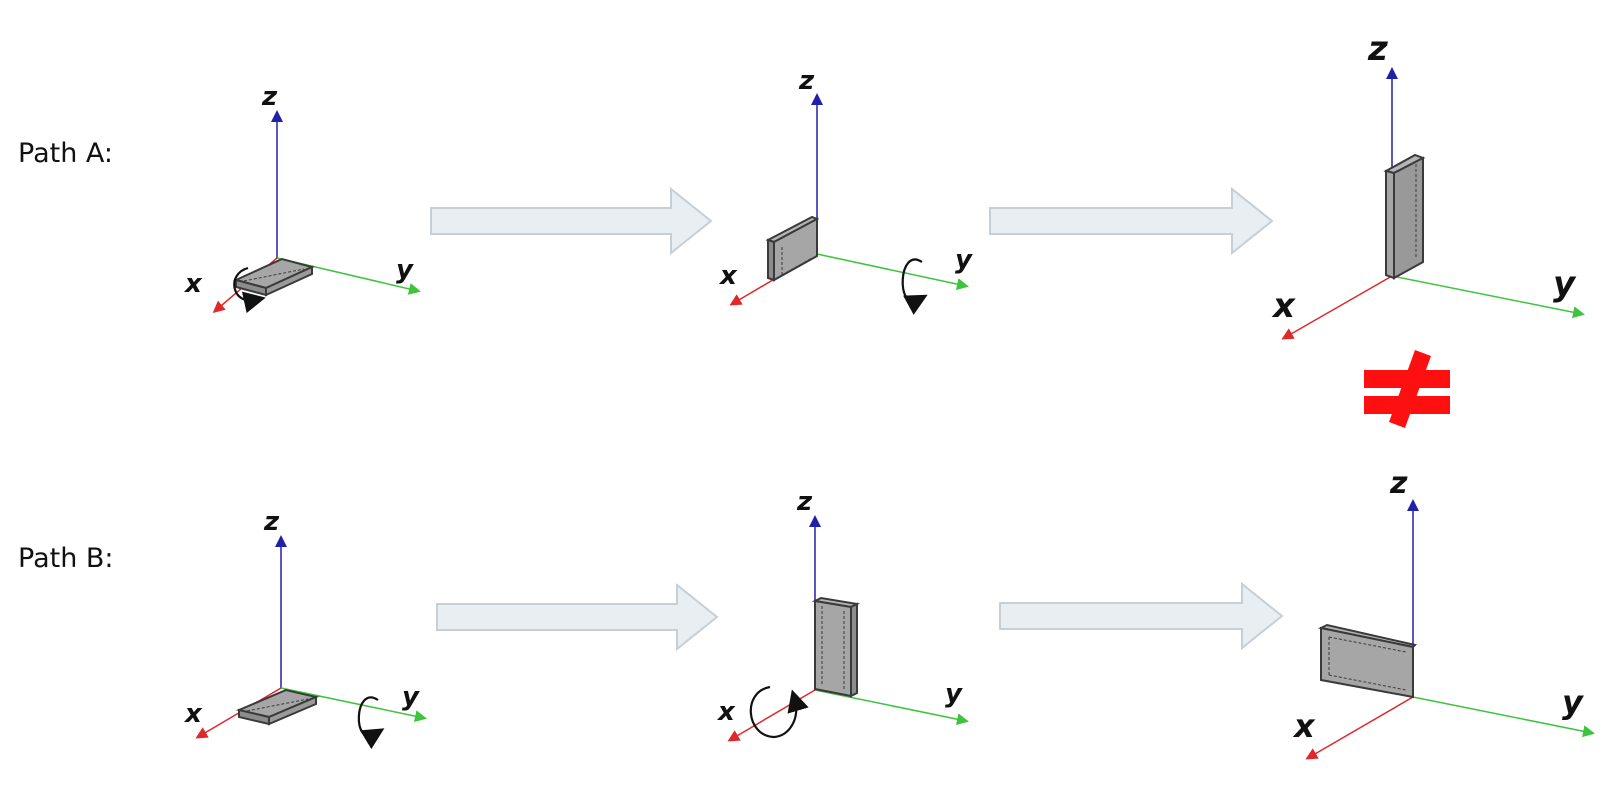 The width and height of the screenshot is (1621, 806). I want to click on path-a-step-1: z y x, so click(302, 198).